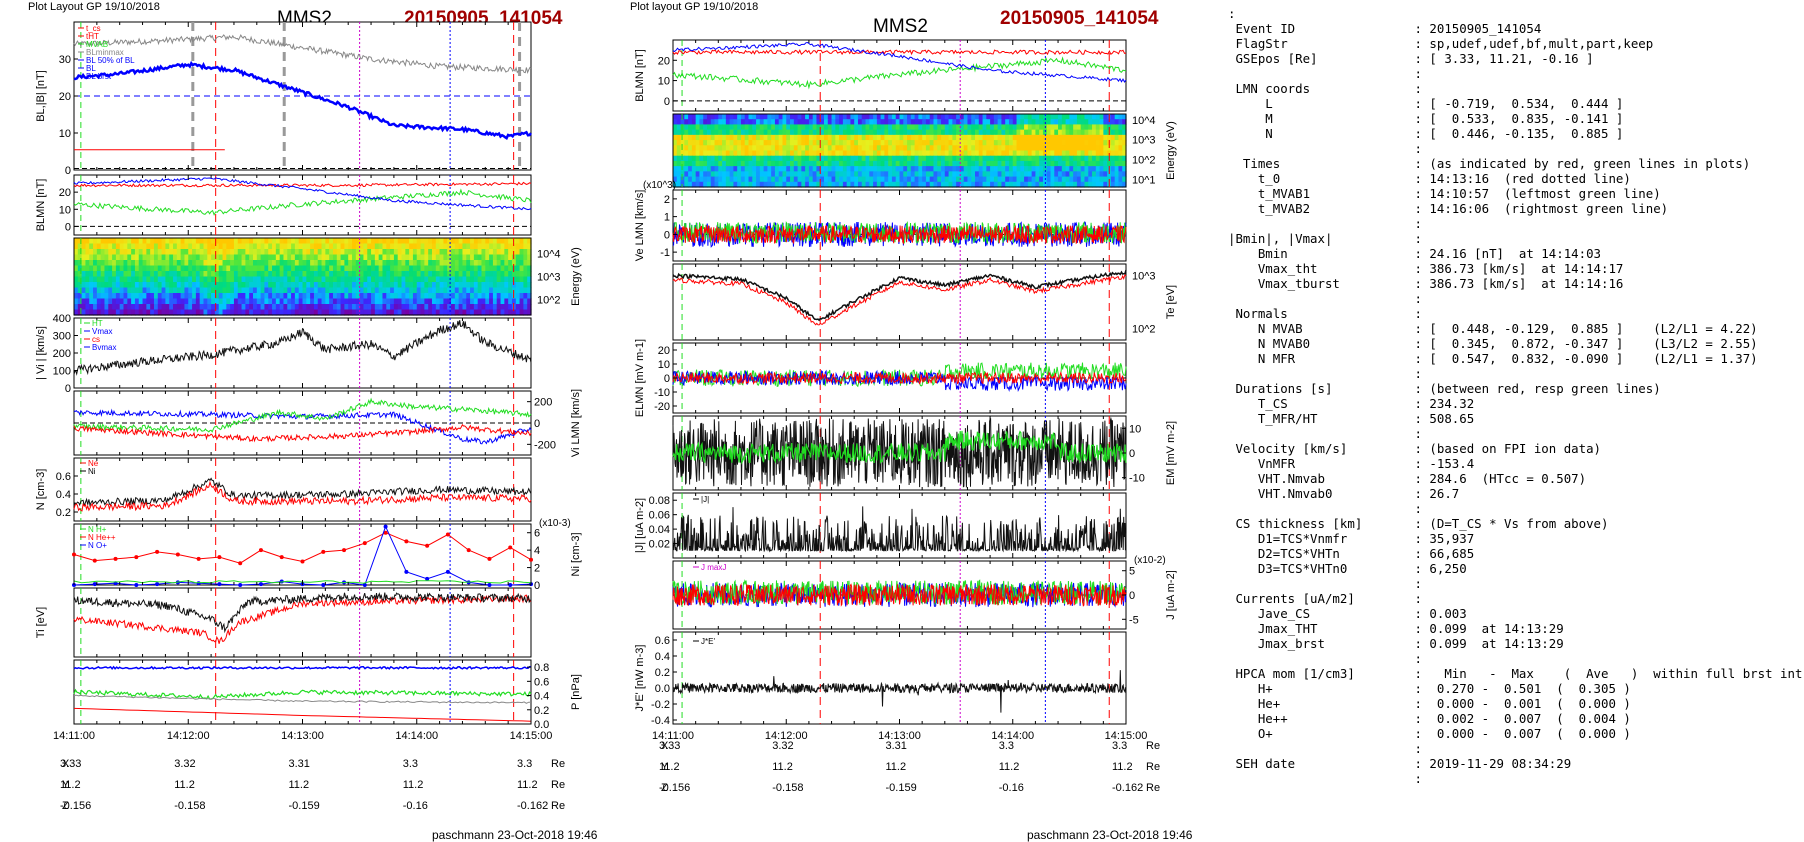 The height and width of the screenshot is (842, 1804). Describe the element at coordinates (91, 68) in the screenshot. I see `legend-entry: BL` at that location.